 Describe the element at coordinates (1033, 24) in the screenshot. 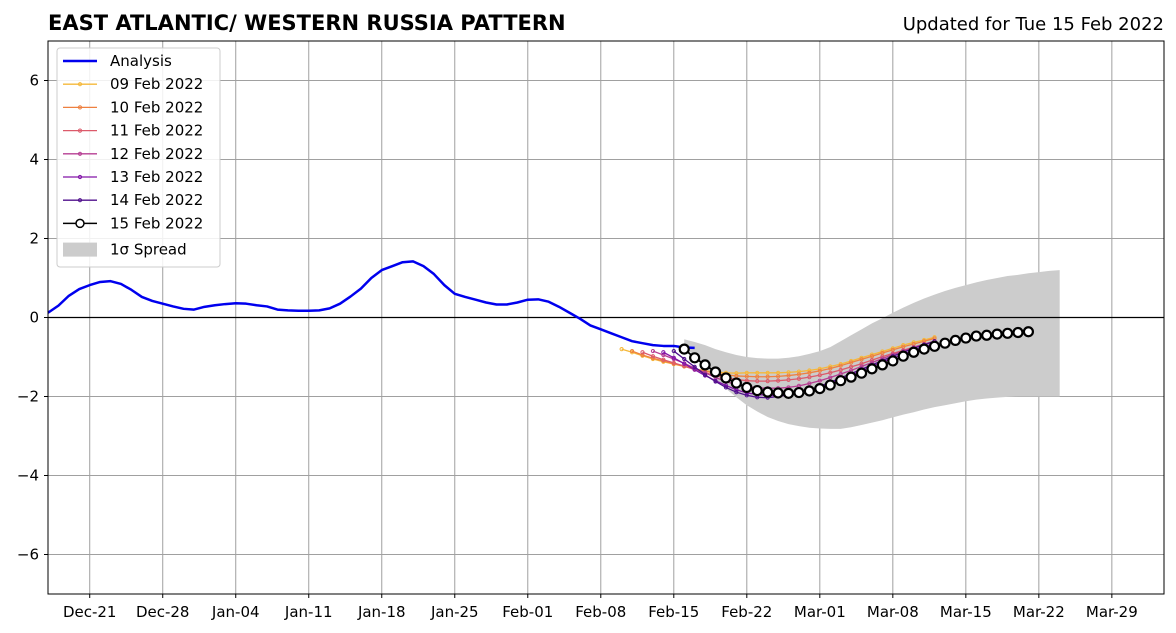

I see `chart-subtitle: Updated for Tue 15 Feb 2022` at that location.